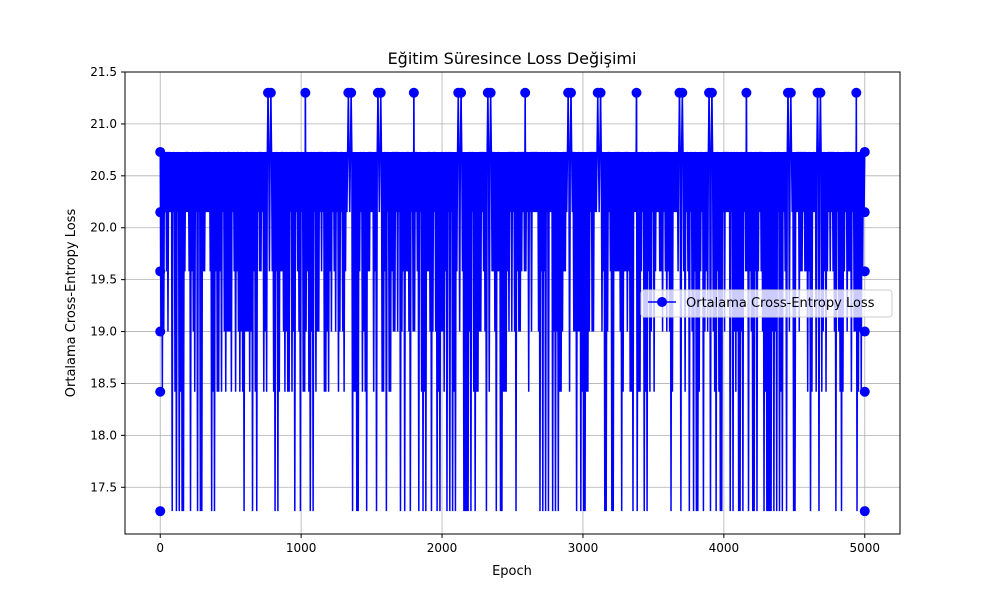  What do you see at coordinates (103, 487) in the screenshot?
I see `y-tick-label: 17.5` at bounding box center [103, 487].